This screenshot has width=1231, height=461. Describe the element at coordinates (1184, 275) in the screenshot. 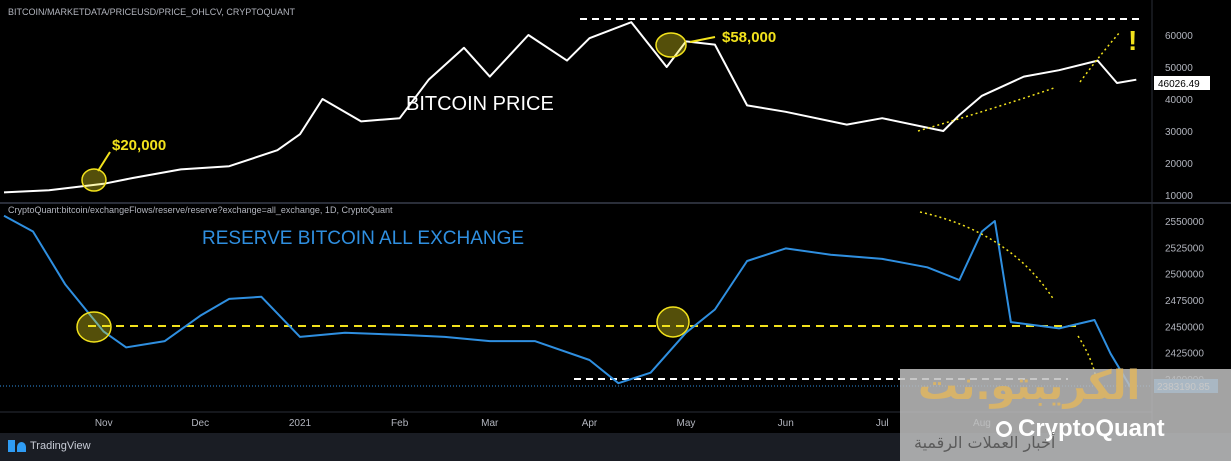

I see `reserve-axis-tick-label: 2500000` at that location.